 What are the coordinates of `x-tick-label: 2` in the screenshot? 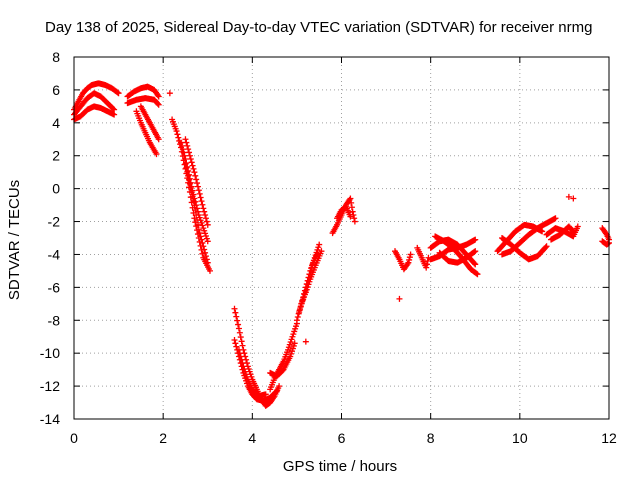 It's located at (163, 438).